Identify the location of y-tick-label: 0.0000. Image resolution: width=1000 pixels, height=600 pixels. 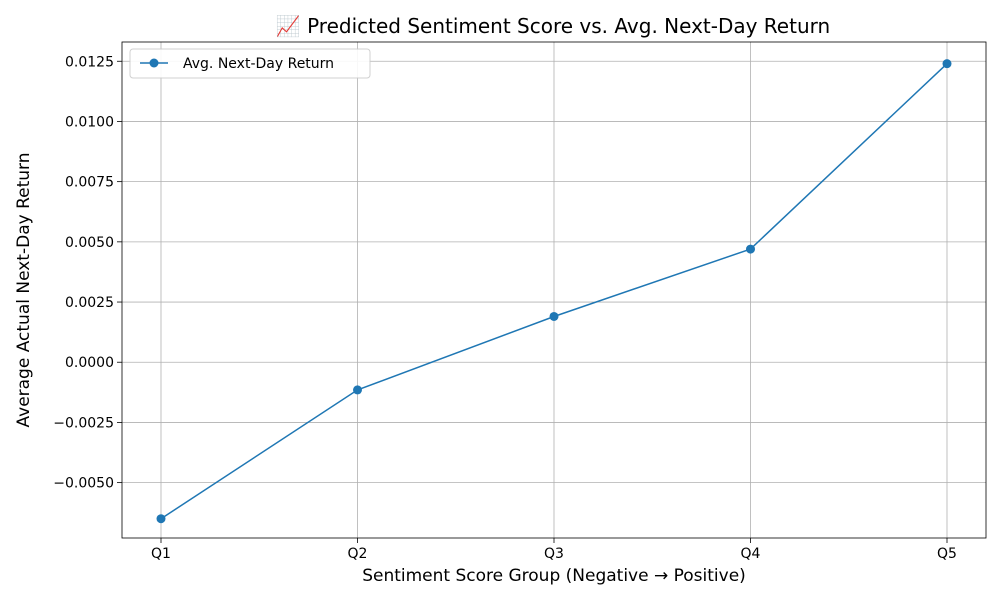
(89, 363).